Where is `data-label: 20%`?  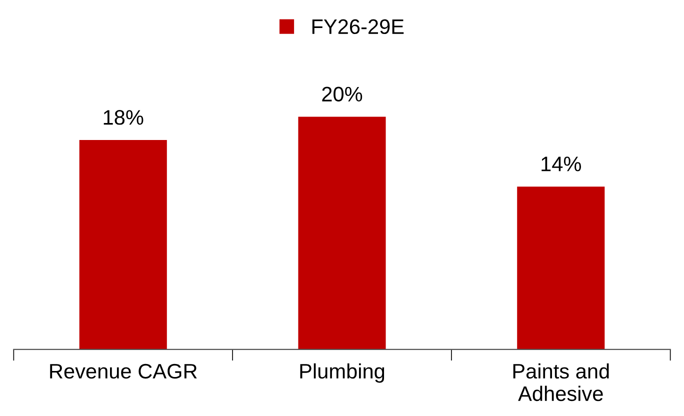
data-label: 20% is located at coordinates (342, 94).